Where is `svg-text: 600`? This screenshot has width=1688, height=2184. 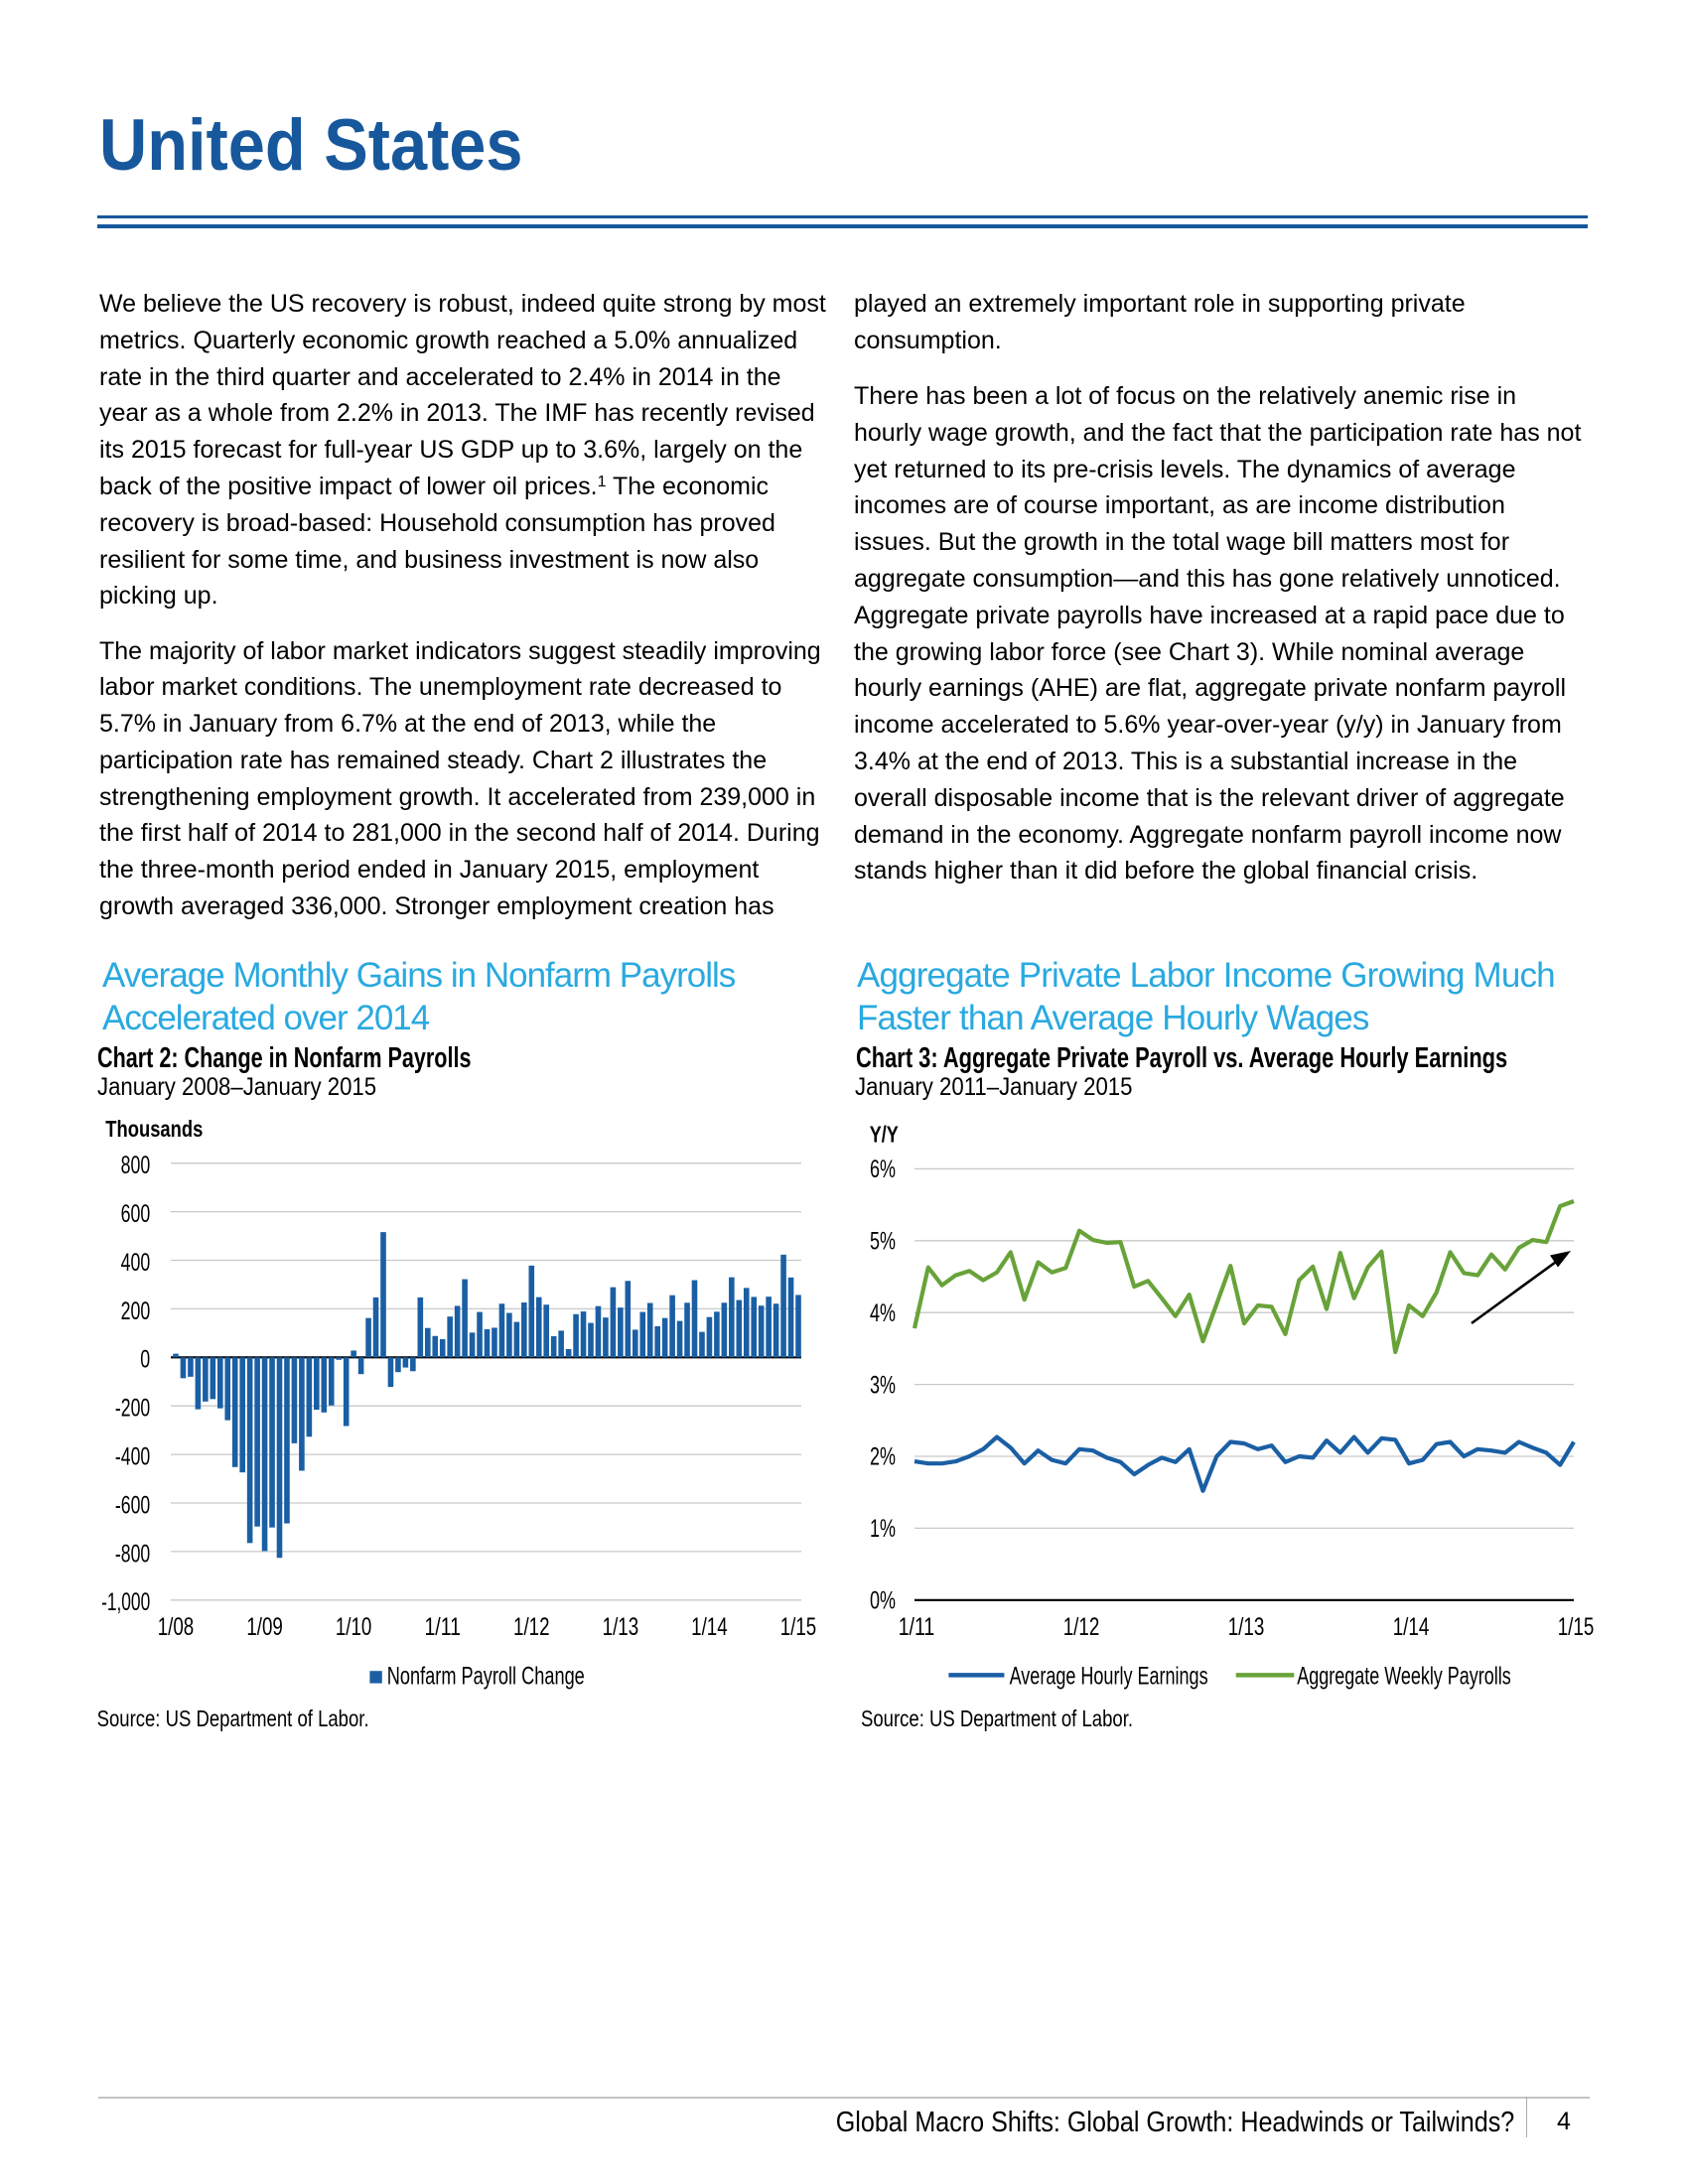
svg-text: 600 is located at coordinates (136, 1214).